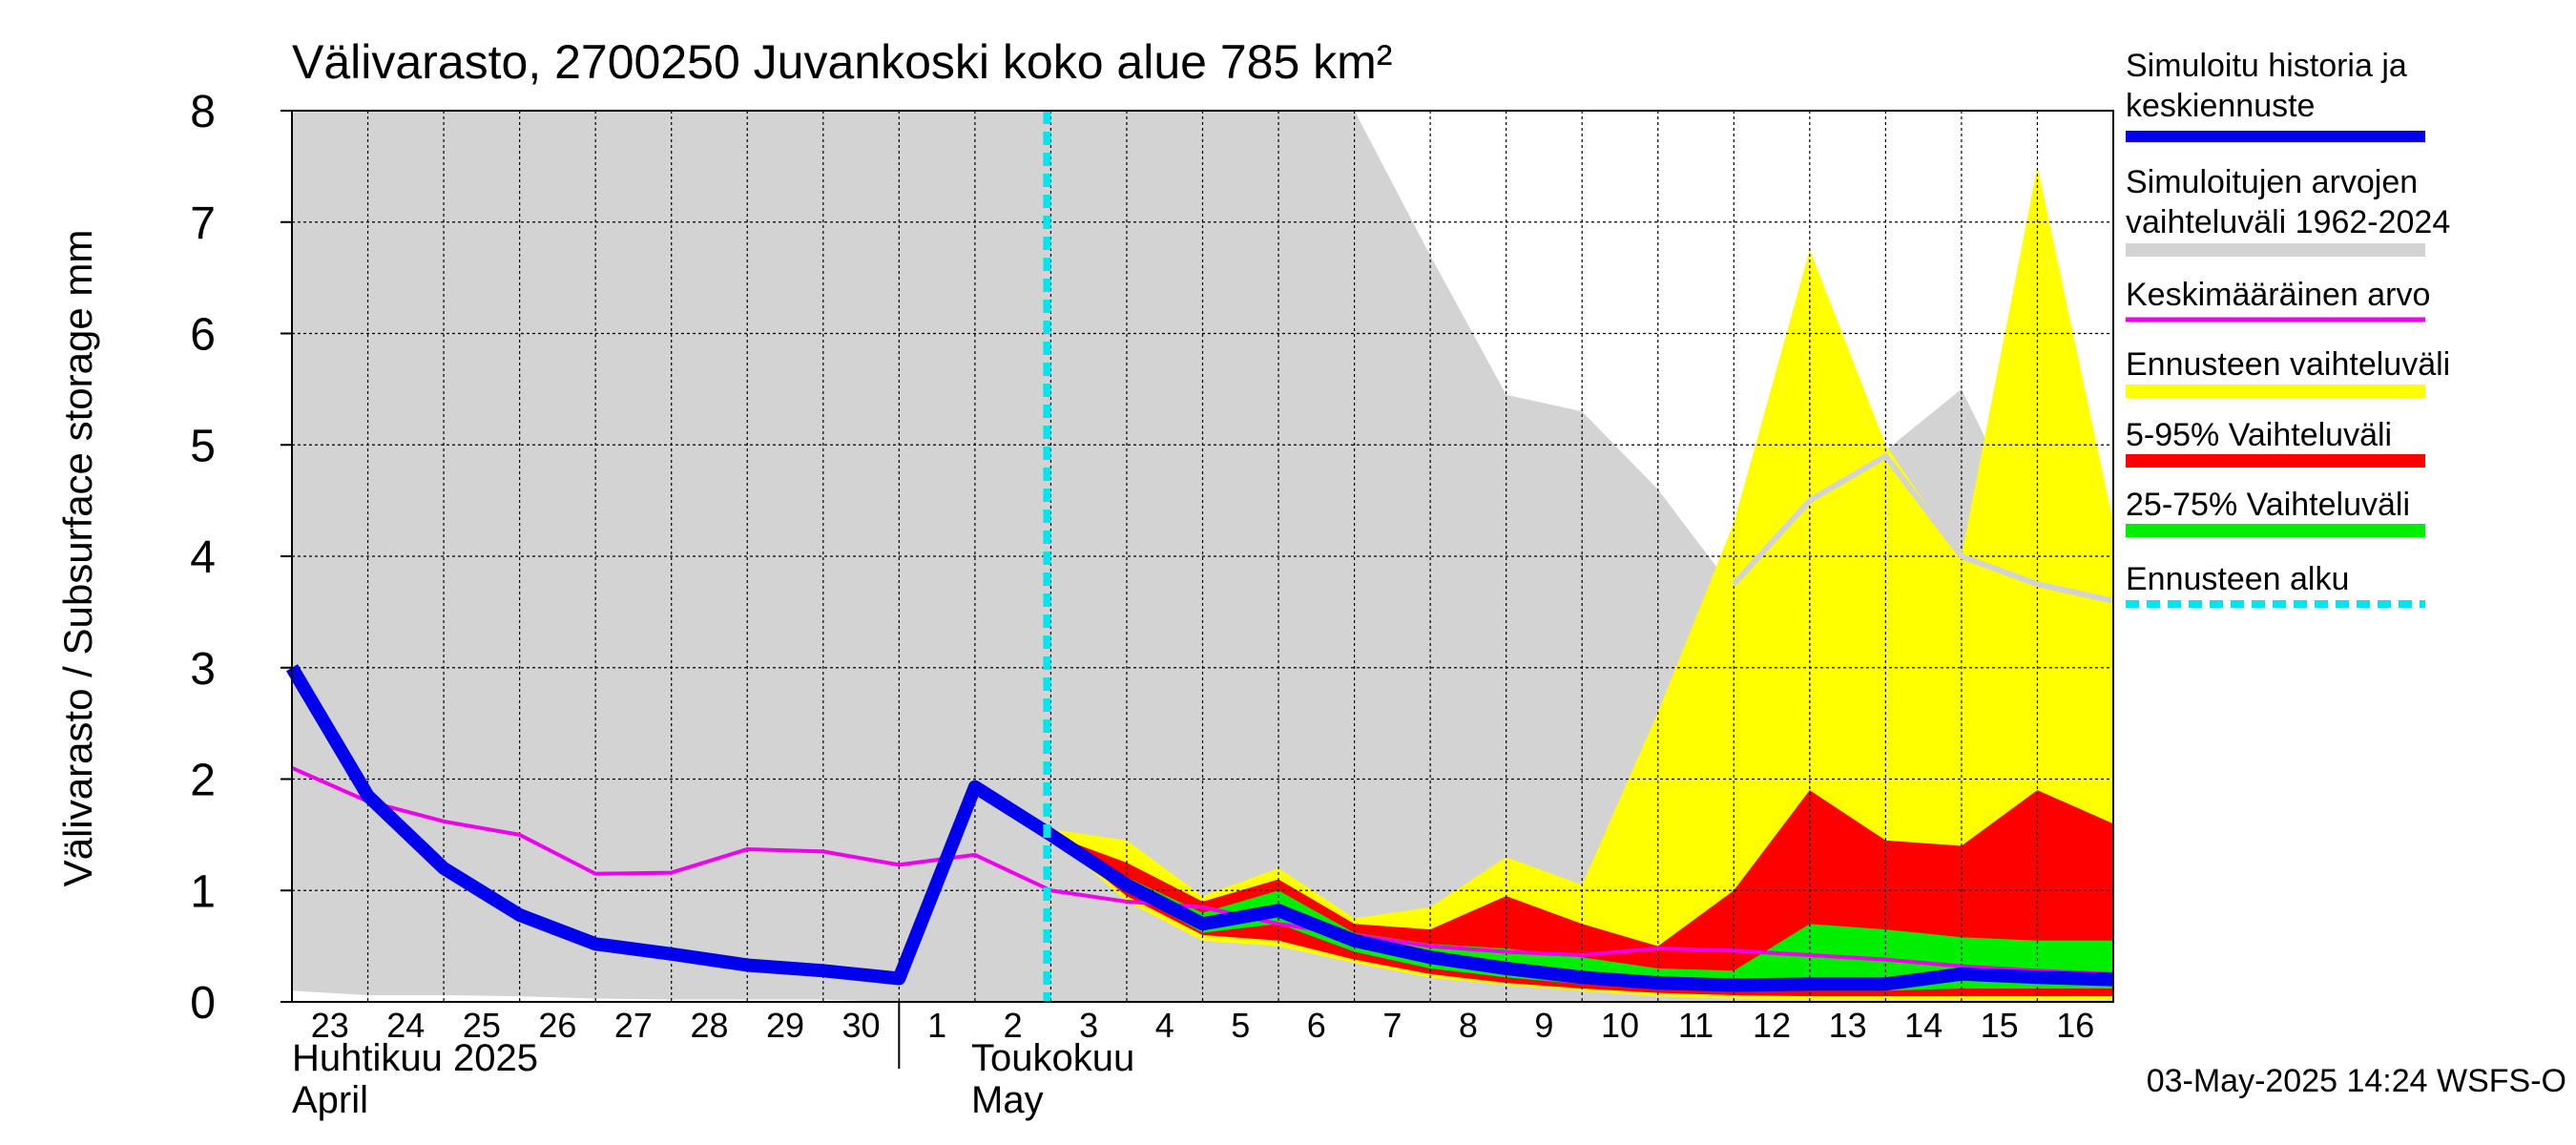 This screenshot has height=1145, width=2576. I want to click on legend-item: Ennusteen vaihteluväli, so click(2288, 372).